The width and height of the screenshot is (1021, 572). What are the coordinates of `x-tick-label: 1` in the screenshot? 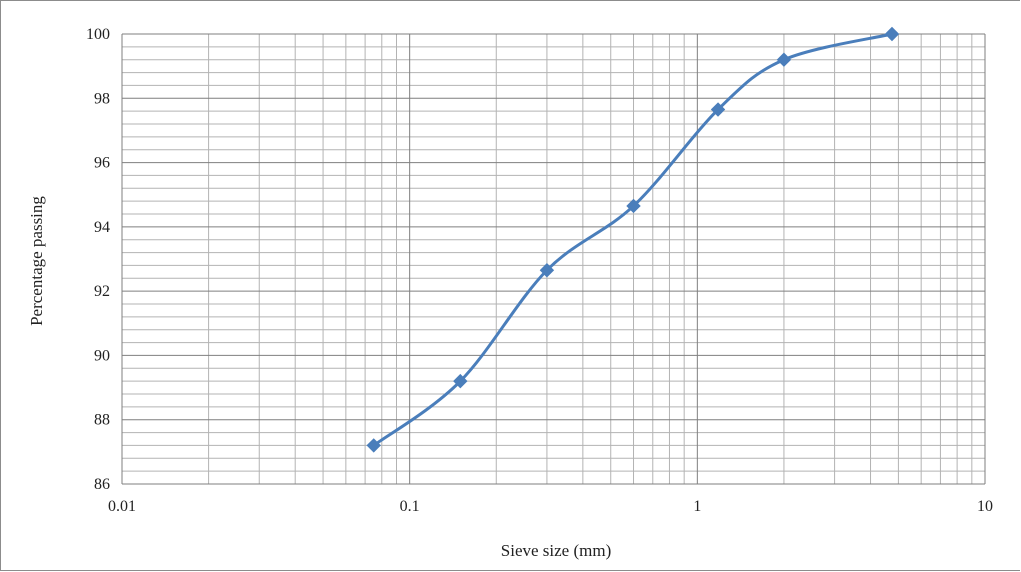 It's located at (697, 506).